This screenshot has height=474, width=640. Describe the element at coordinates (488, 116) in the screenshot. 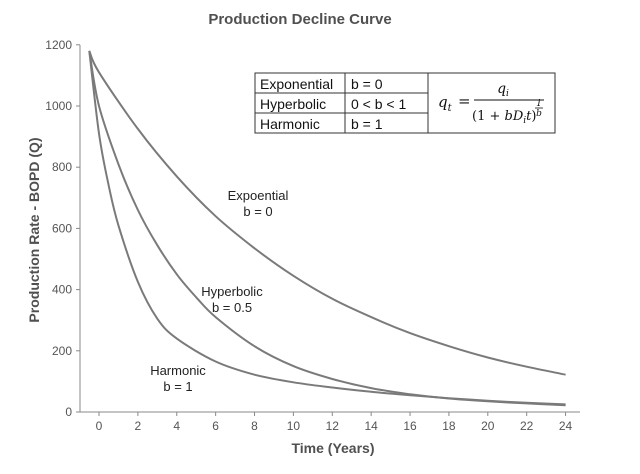

I see `eq-den-open: (1 +` at that location.